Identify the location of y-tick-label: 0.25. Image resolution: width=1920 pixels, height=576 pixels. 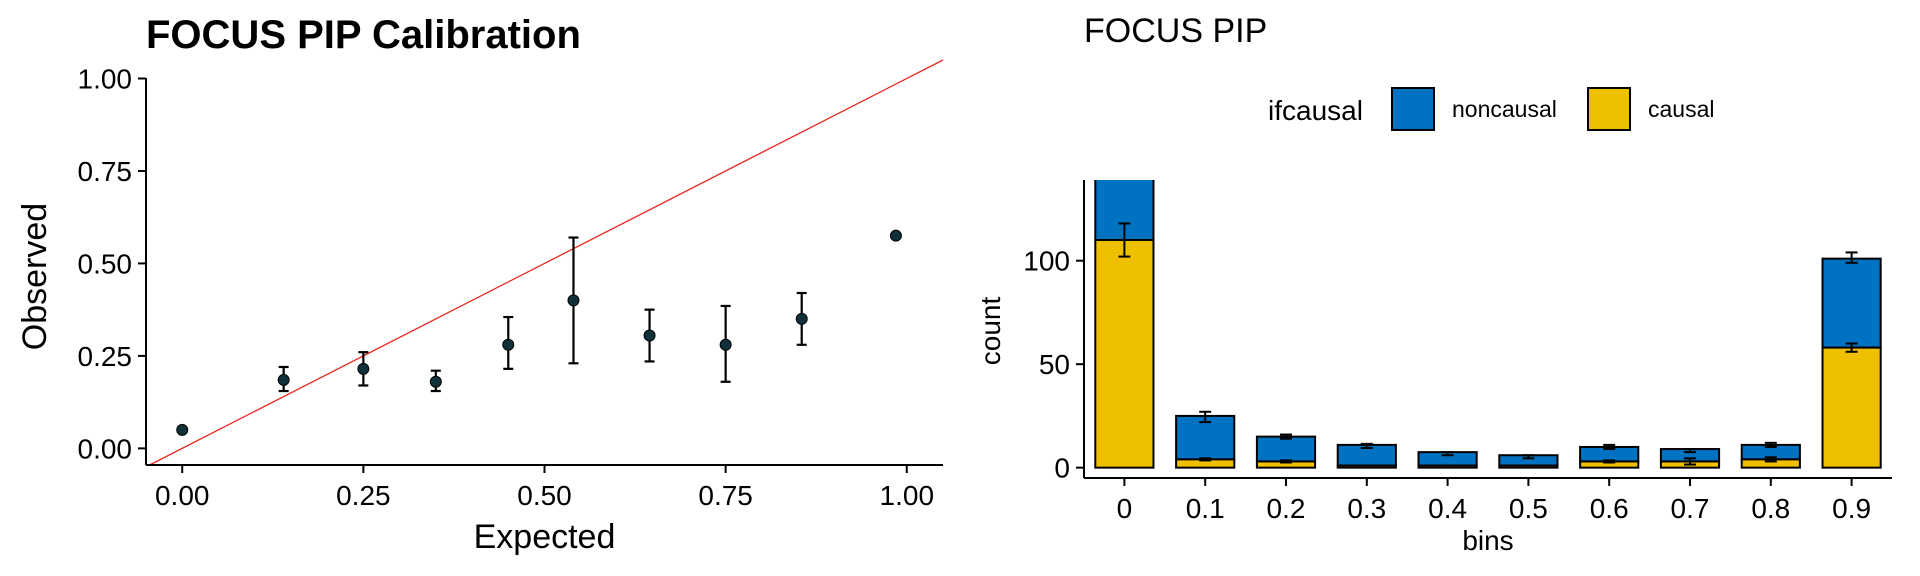
(105, 356).